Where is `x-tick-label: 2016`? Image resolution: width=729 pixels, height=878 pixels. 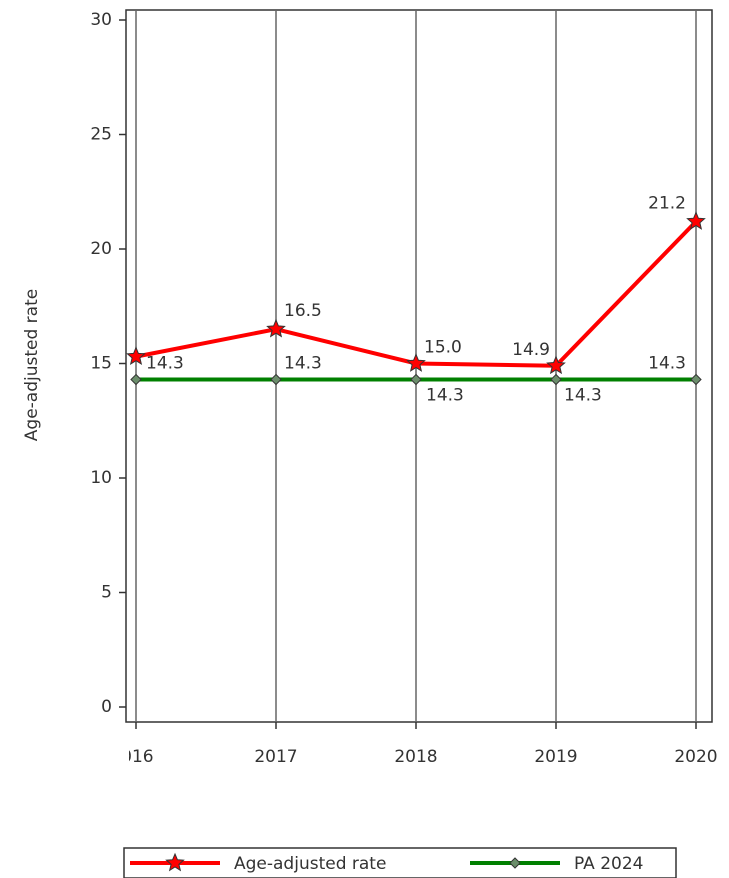 x-tick-label: 2016 is located at coordinates (131, 757).